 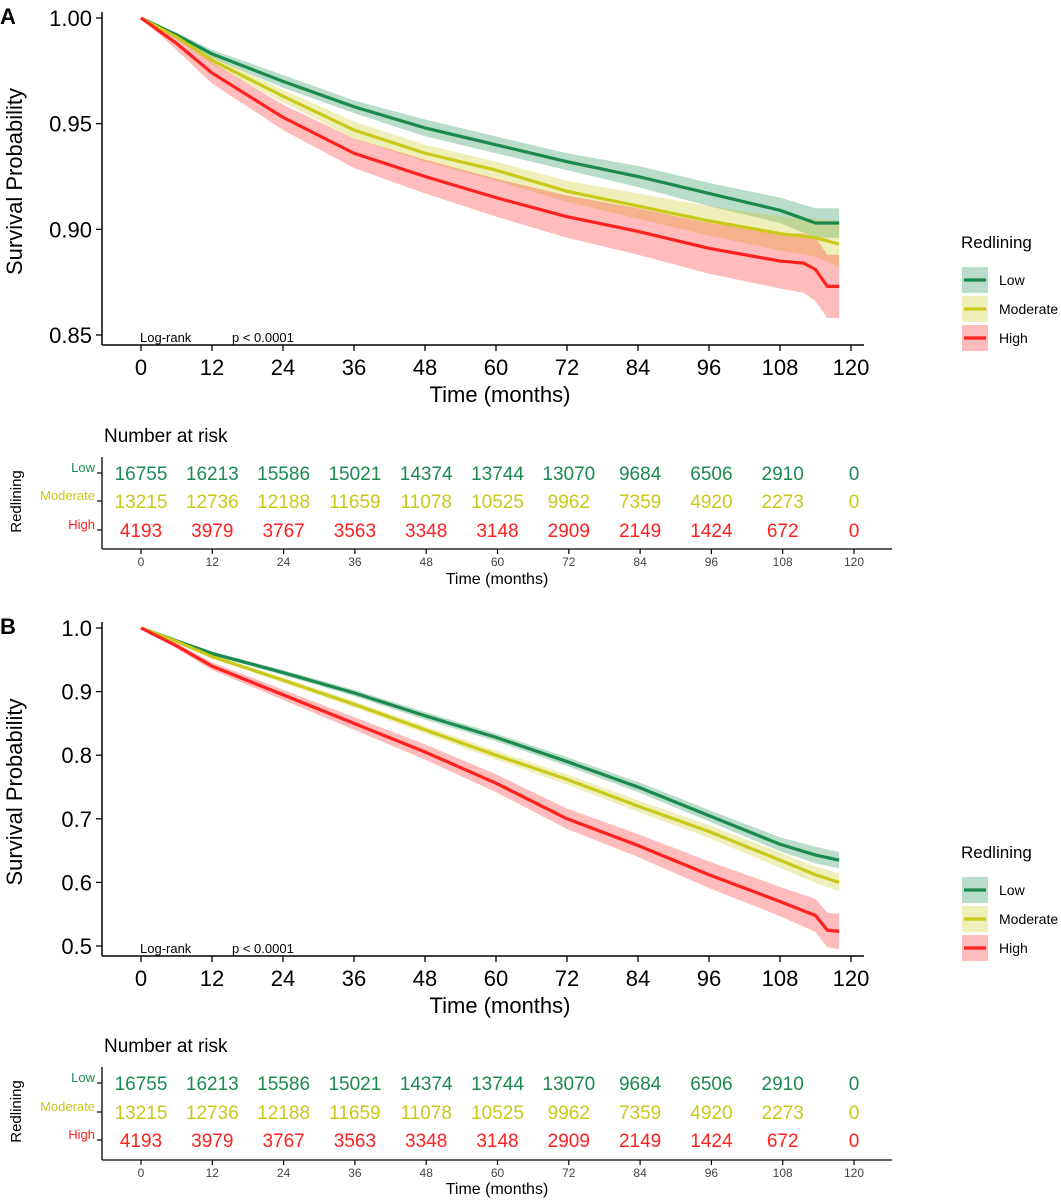 I want to click on risk-count: 16755, so click(x=141, y=1084).